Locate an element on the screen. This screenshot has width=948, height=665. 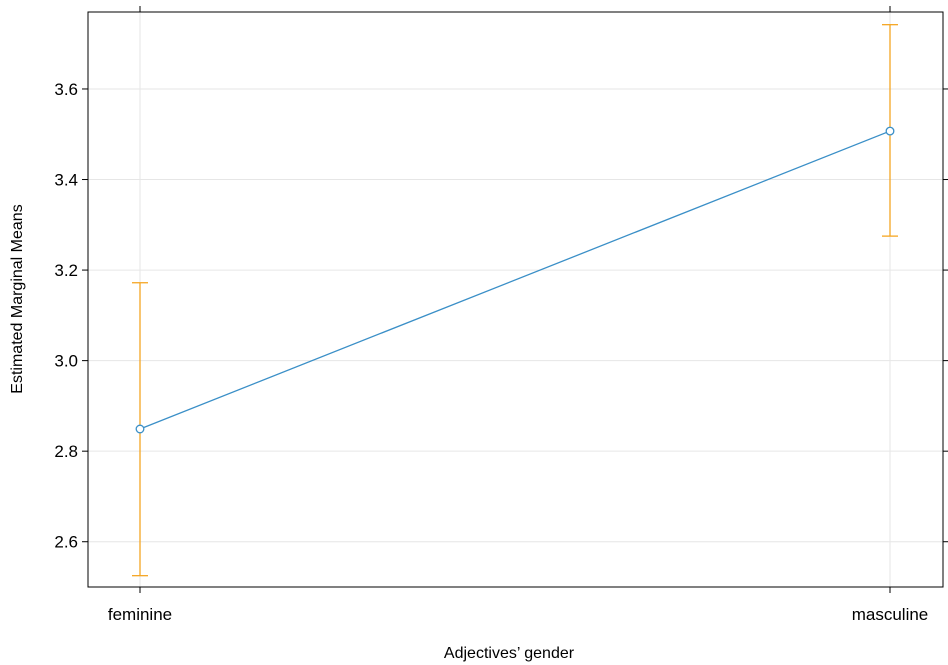
x-axis-label: Adjectives’ gender is located at coordinates (509, 653).